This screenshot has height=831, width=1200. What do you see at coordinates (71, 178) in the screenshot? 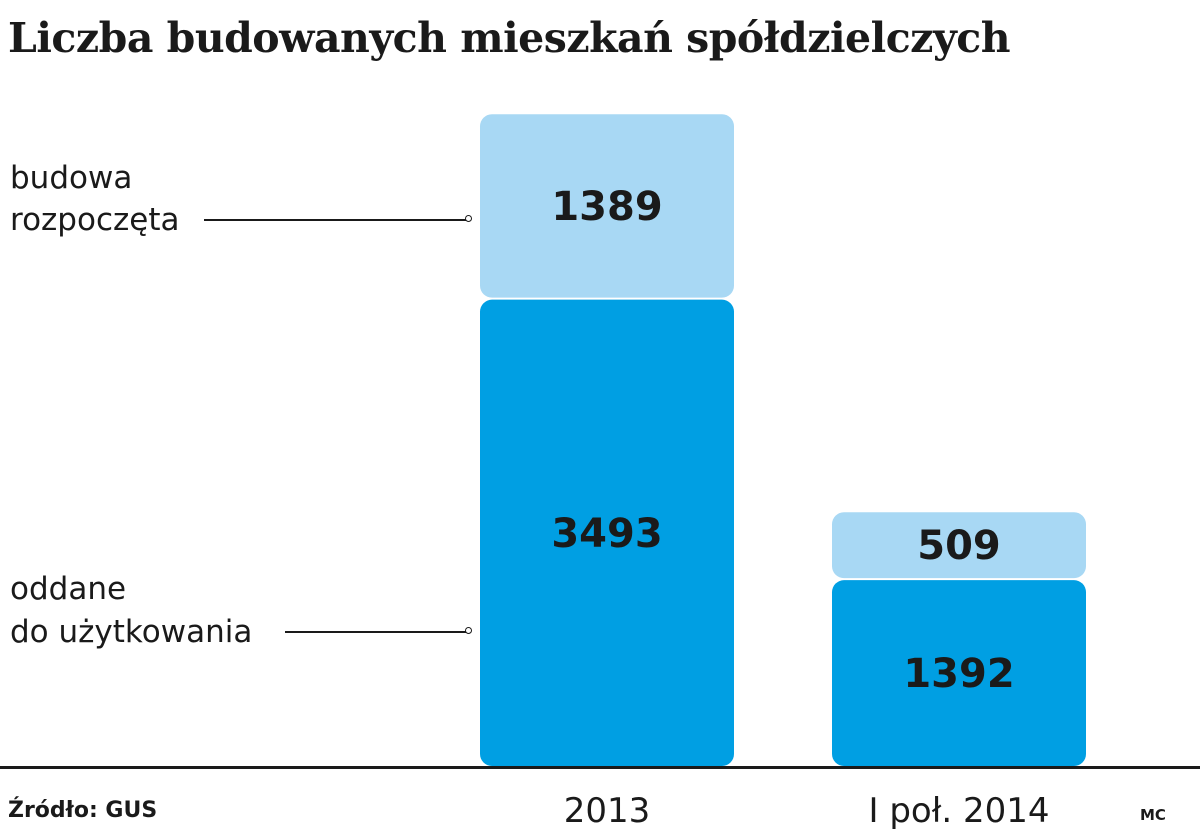
I see `legend-started-line1: budowa` at bounding box center [71, 178].